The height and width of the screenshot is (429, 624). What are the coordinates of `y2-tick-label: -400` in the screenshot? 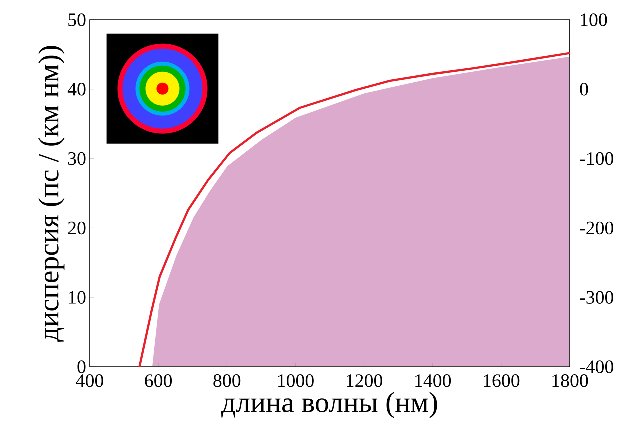 It's located at (597, 367).